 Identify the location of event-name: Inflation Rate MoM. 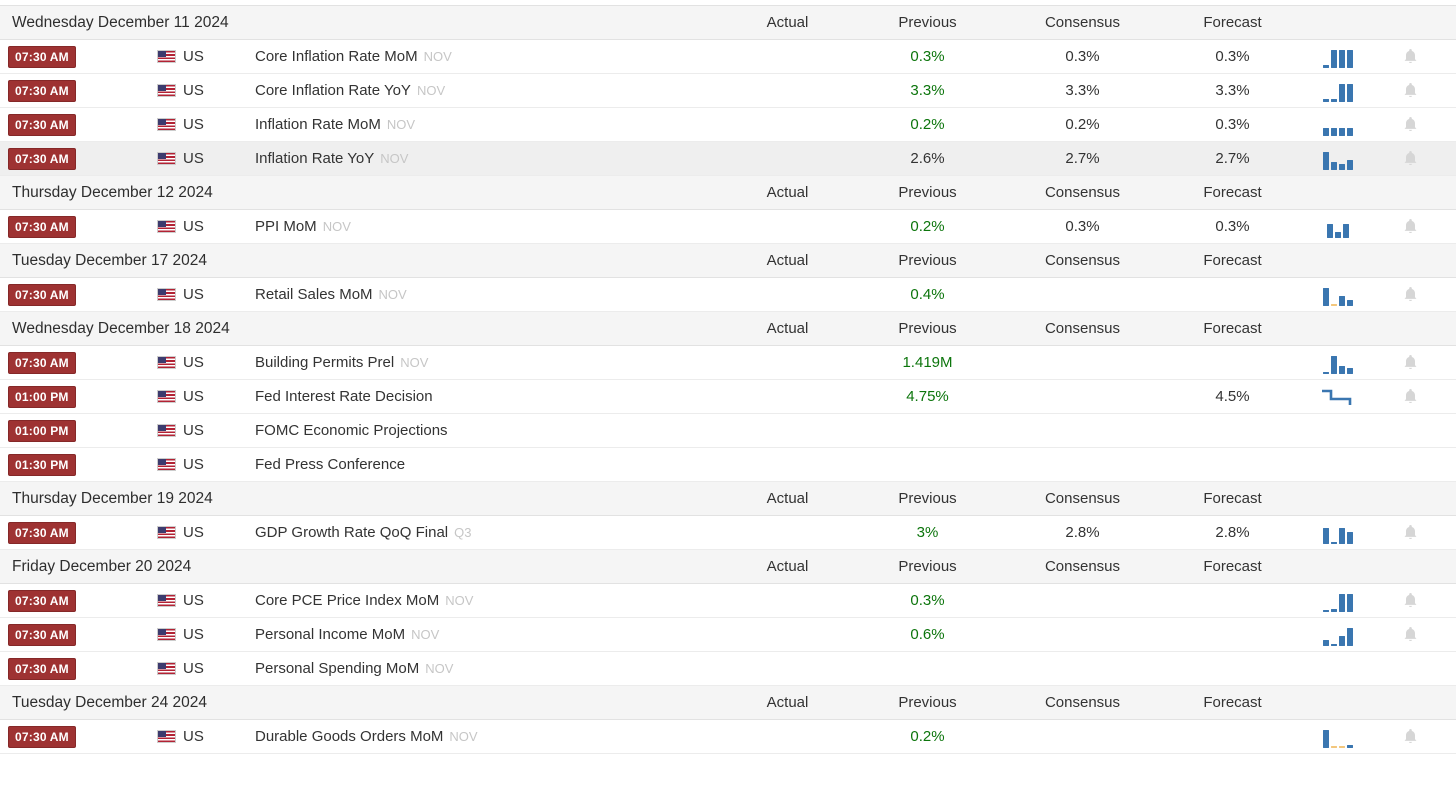
(318, 124).